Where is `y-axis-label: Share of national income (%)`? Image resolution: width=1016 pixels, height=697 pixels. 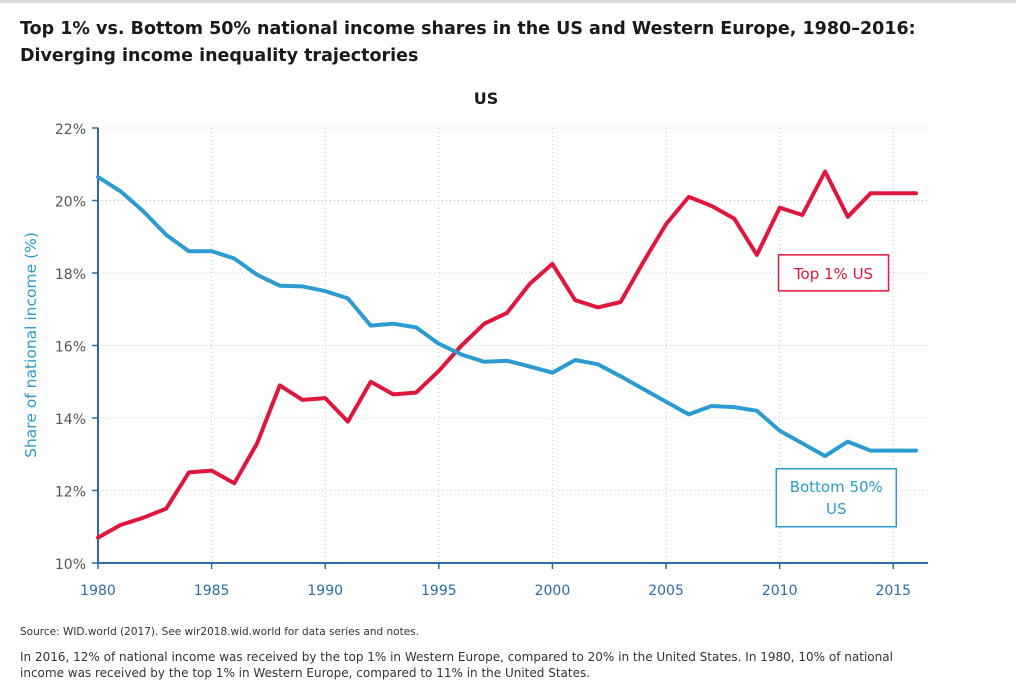
y-axis-label: Share of national income (%) is located at coordinates (31, 345).